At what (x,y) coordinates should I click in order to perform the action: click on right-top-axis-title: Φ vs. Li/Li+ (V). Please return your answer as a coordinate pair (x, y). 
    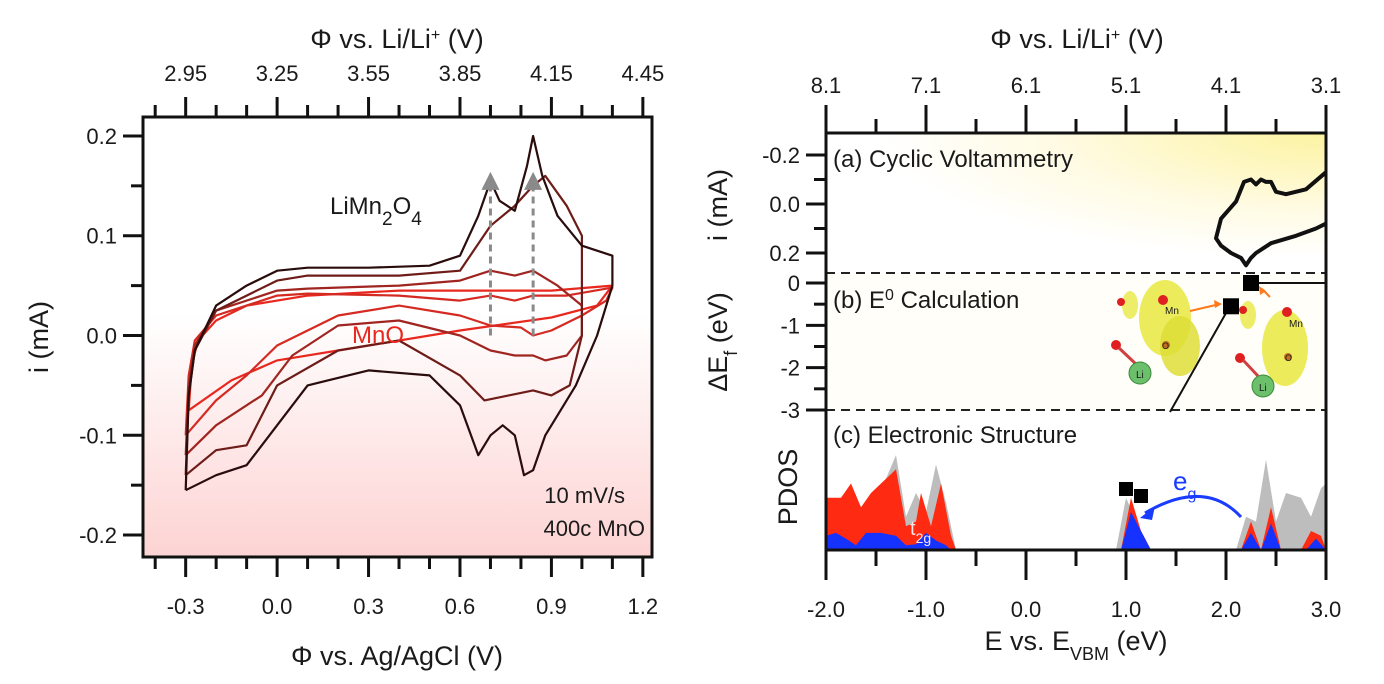
    Looking at the image, I should click on (1076, 39).